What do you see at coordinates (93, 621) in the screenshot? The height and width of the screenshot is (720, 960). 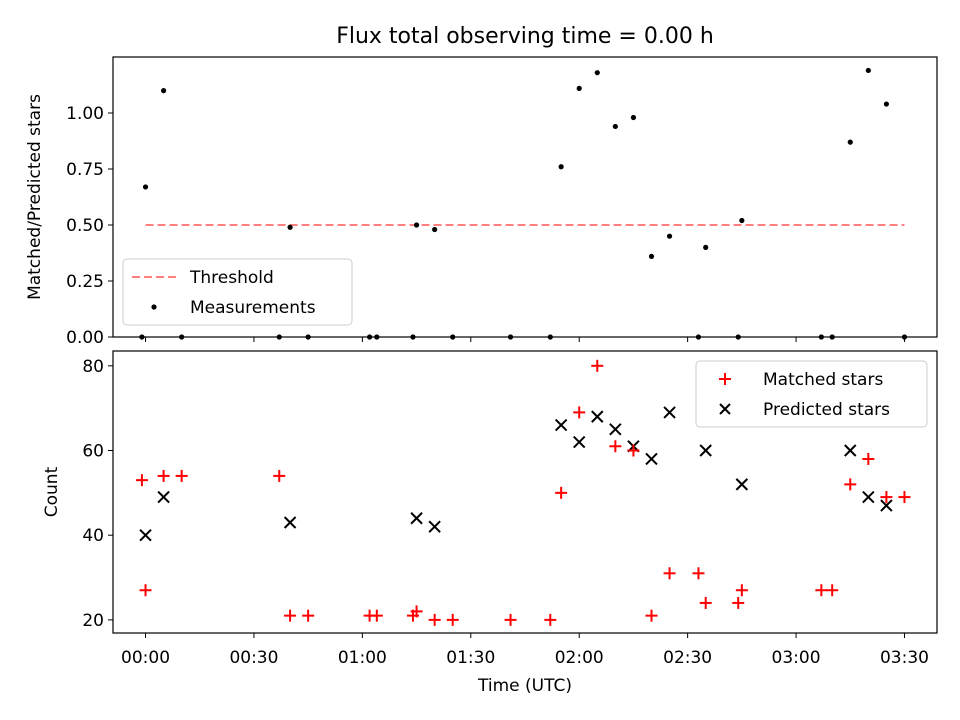 I see `count-y-tick-label: 20` at bounding box center [93, 621].